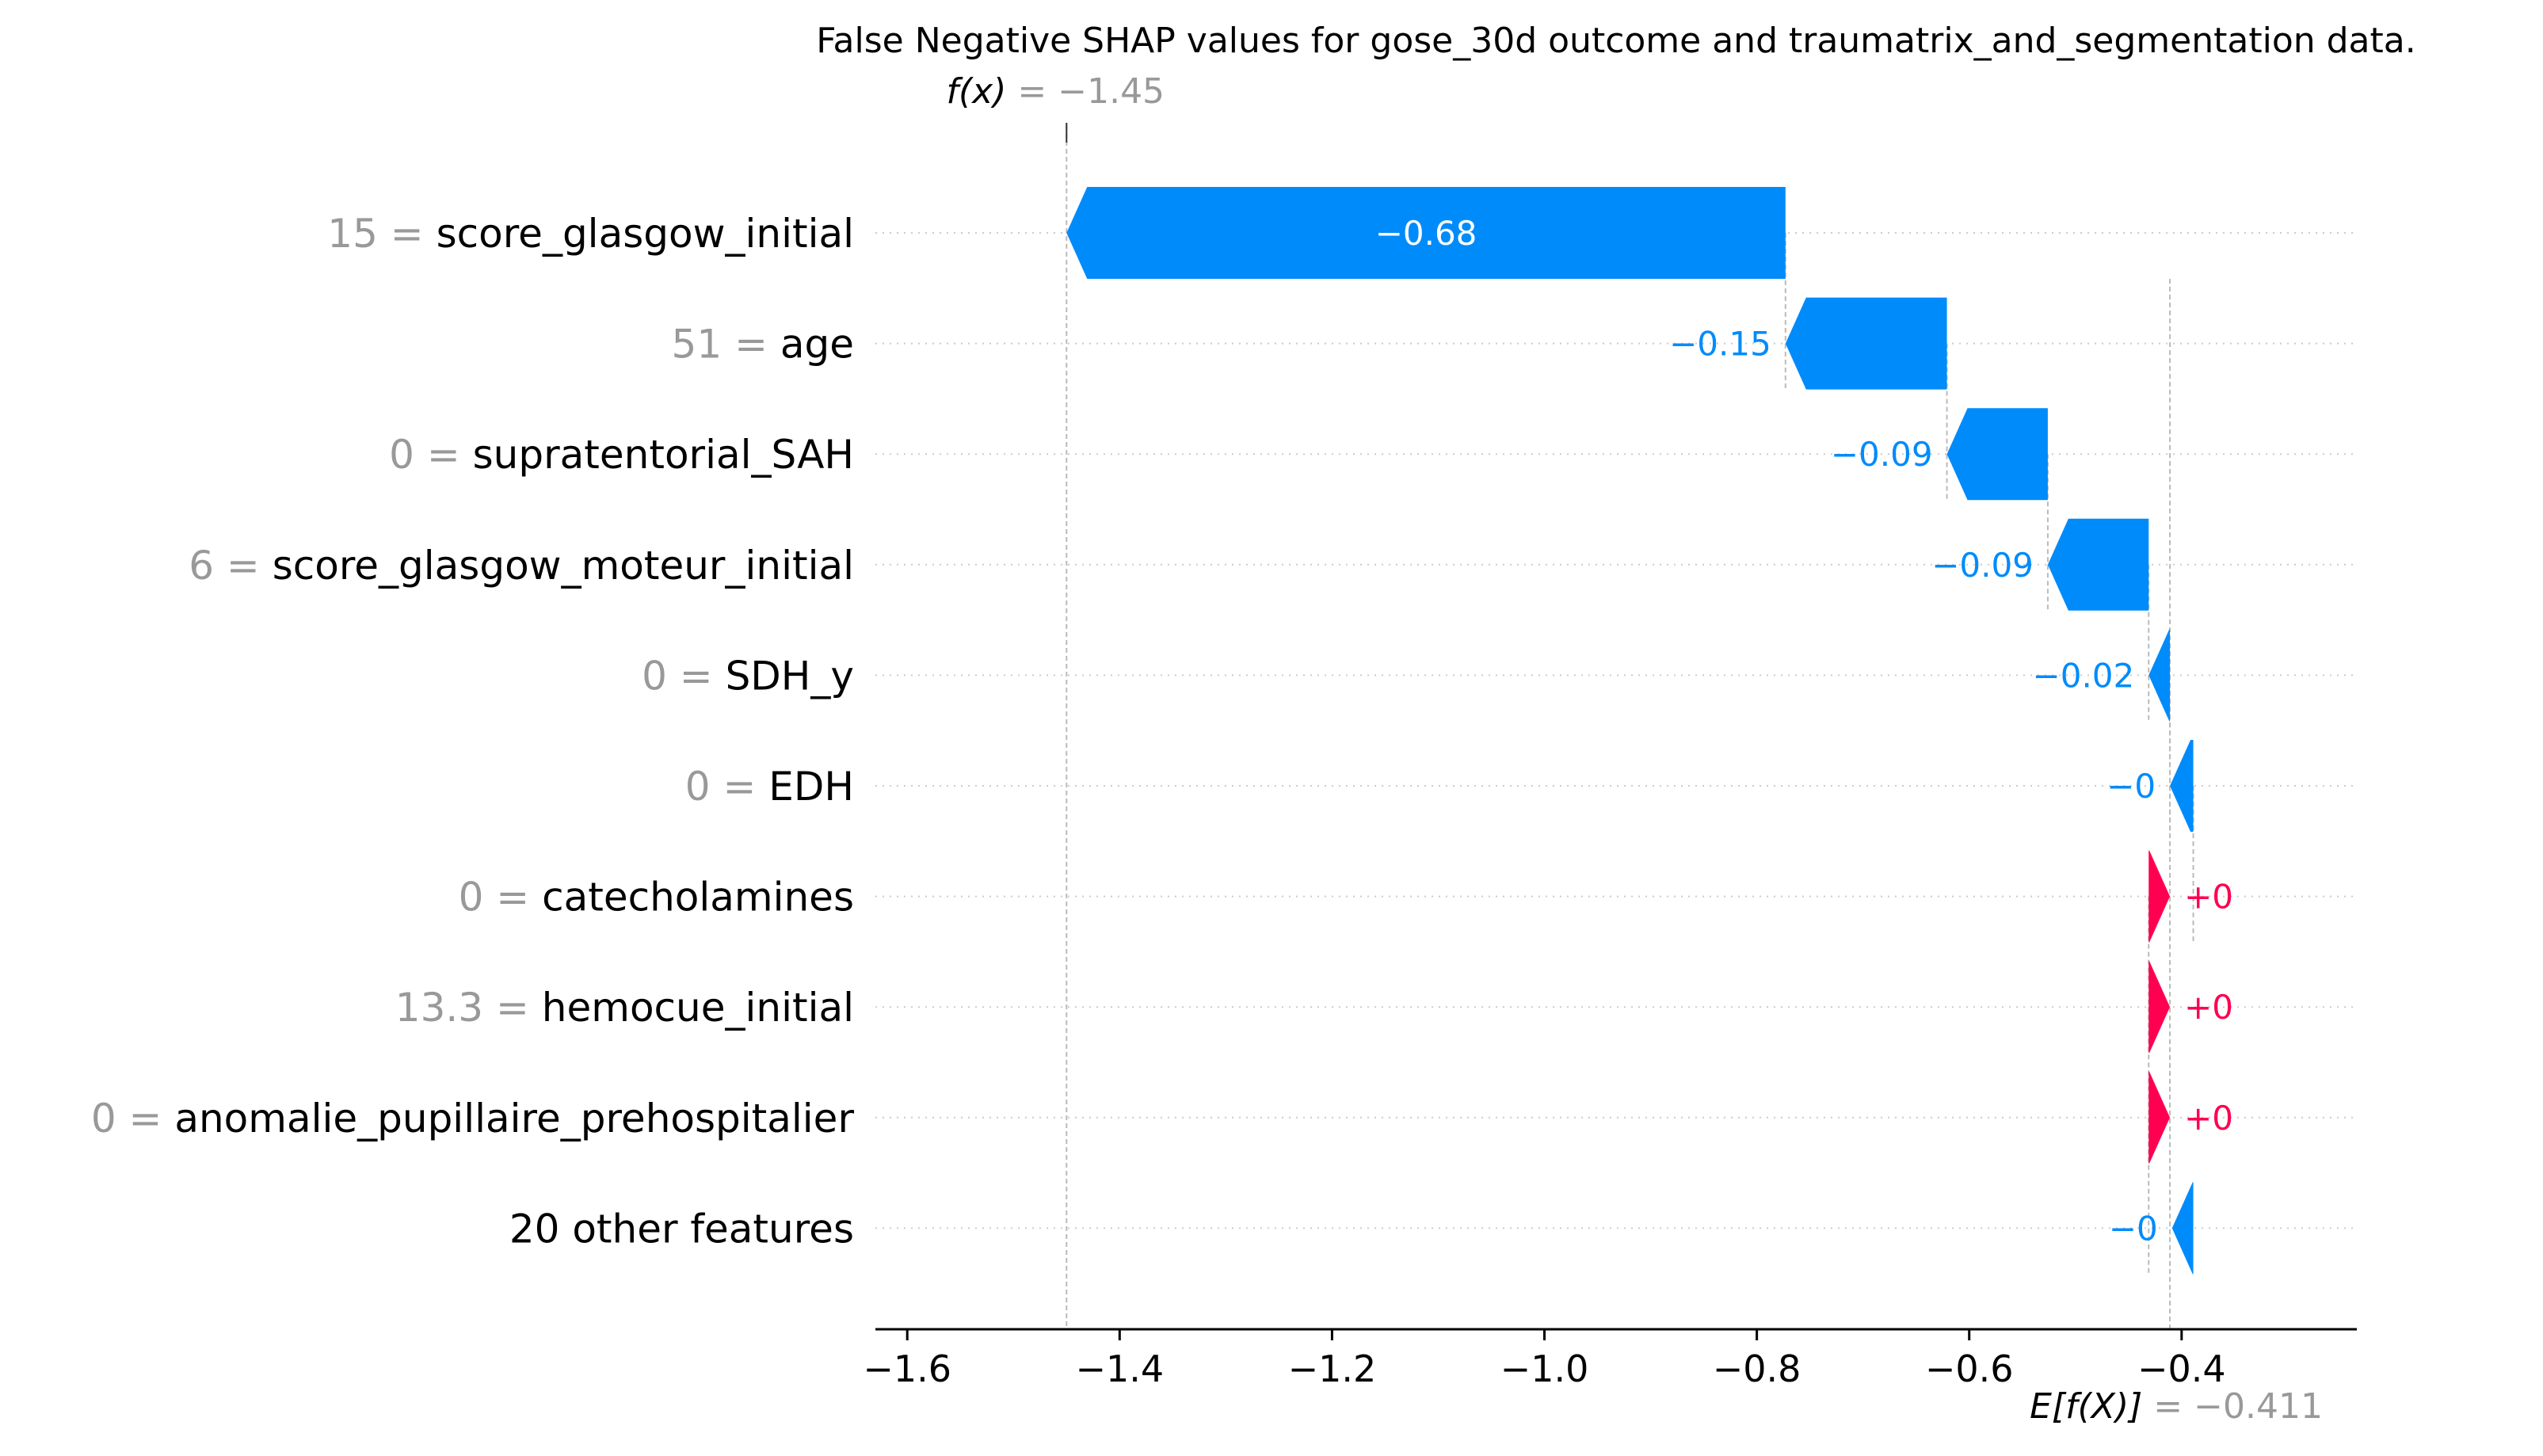 The width and height of the screenshot is (2543, 1456). I want to click on efx-label: E[f(X)], so click(2086, 1406).